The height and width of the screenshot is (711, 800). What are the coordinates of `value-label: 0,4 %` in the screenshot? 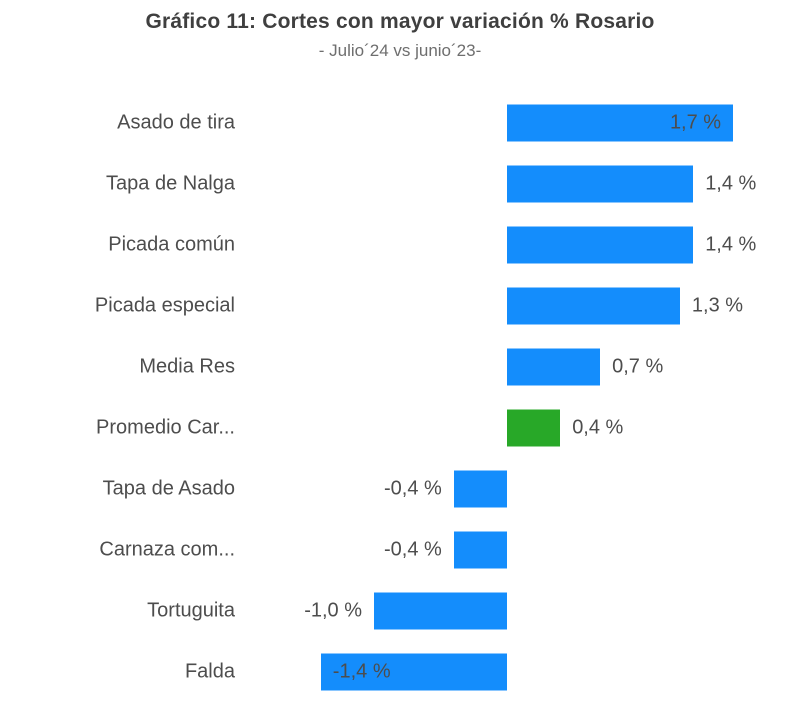 It's located at (598, 427).